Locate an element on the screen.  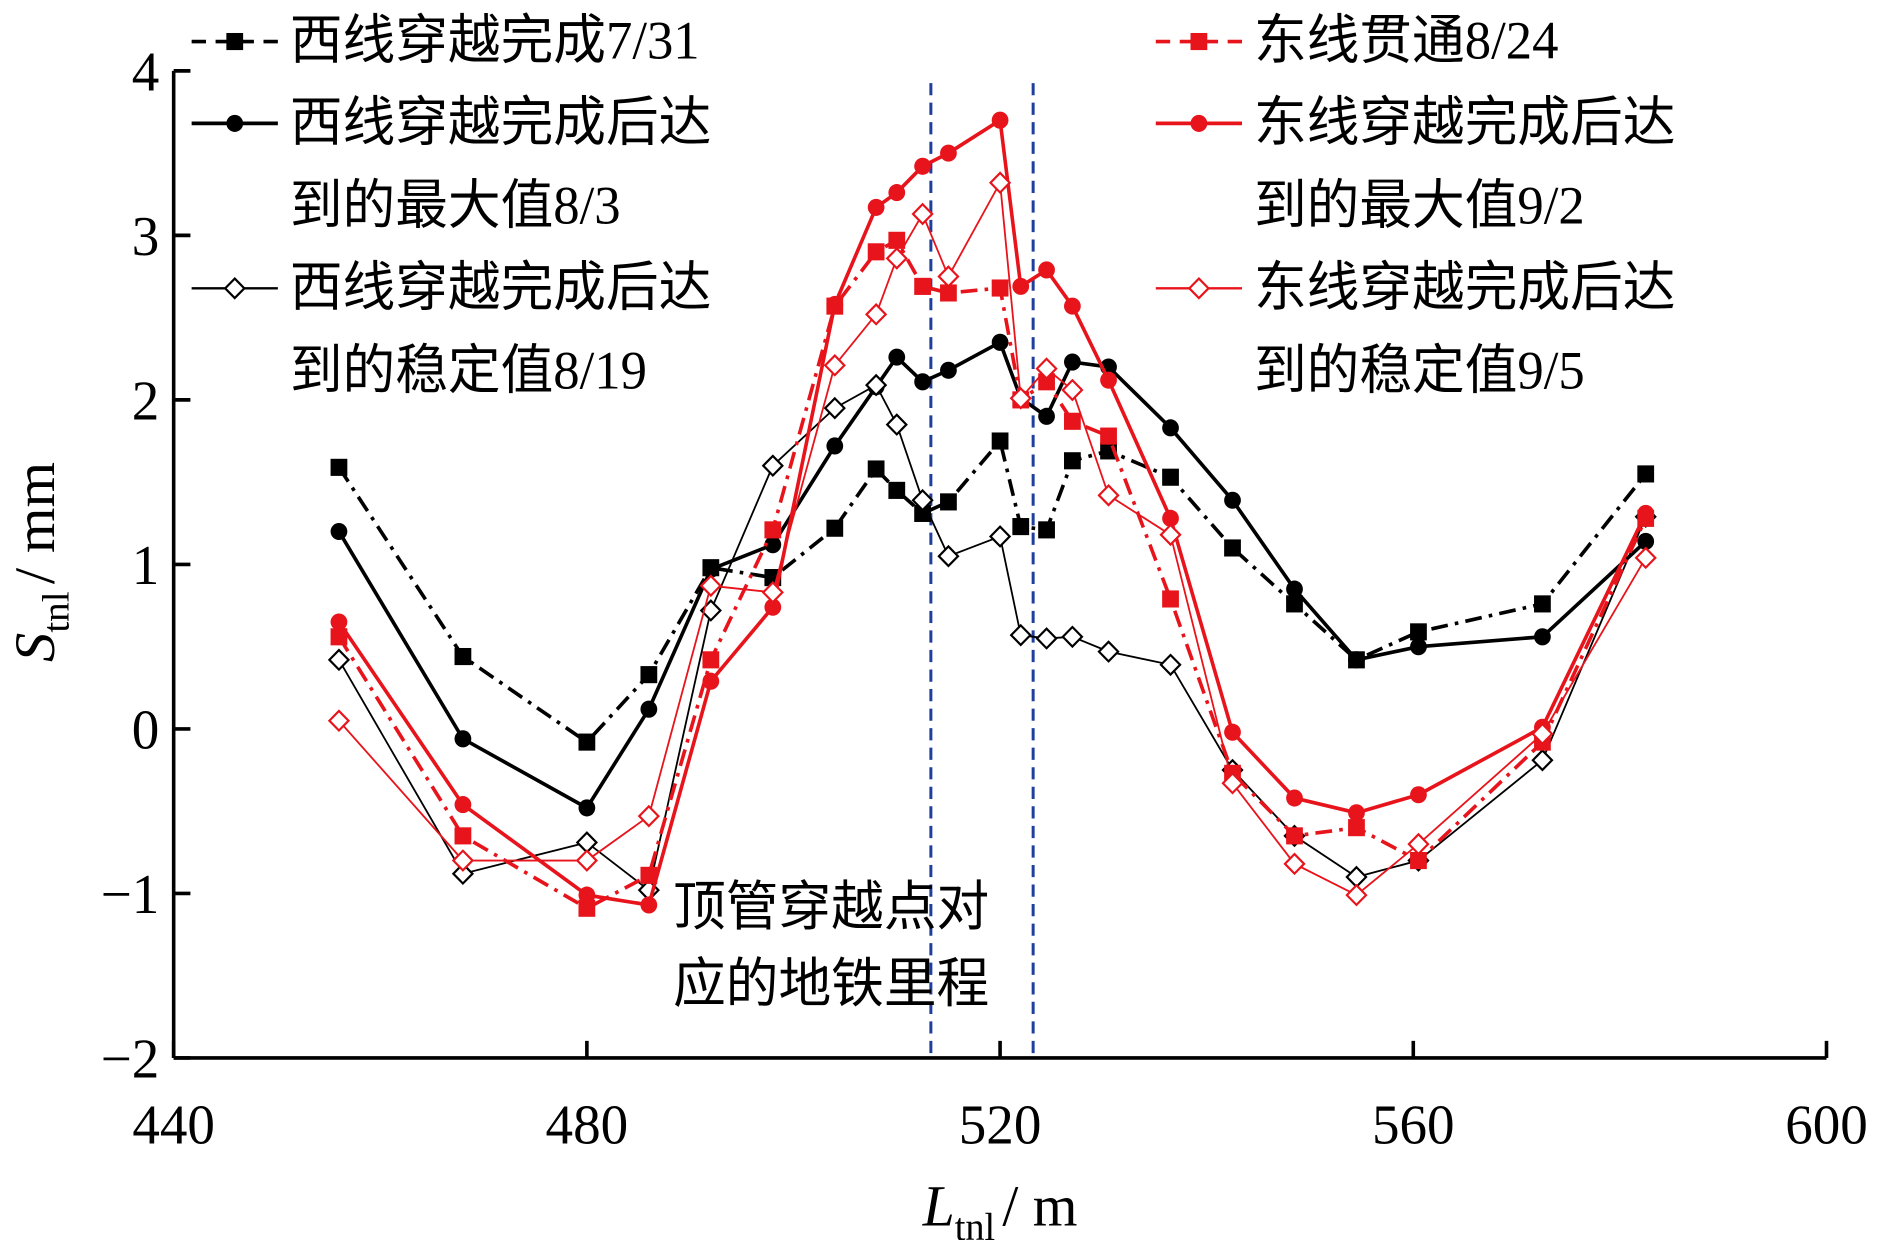
y-tick-label: 1 is located at coordinates (146, 565).